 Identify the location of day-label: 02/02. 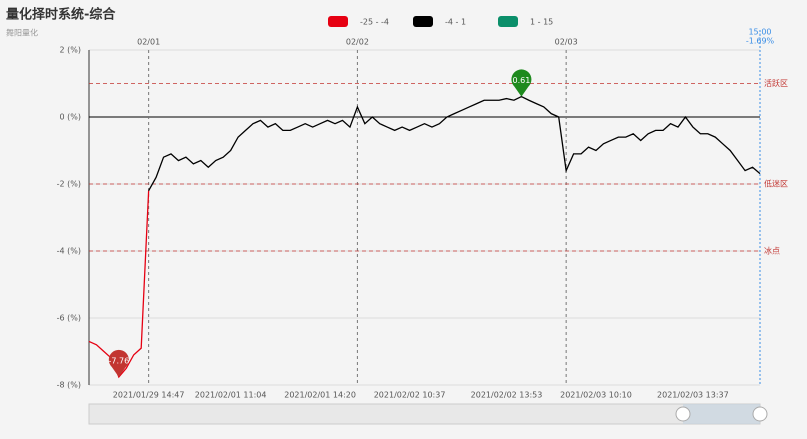
(357, 42).